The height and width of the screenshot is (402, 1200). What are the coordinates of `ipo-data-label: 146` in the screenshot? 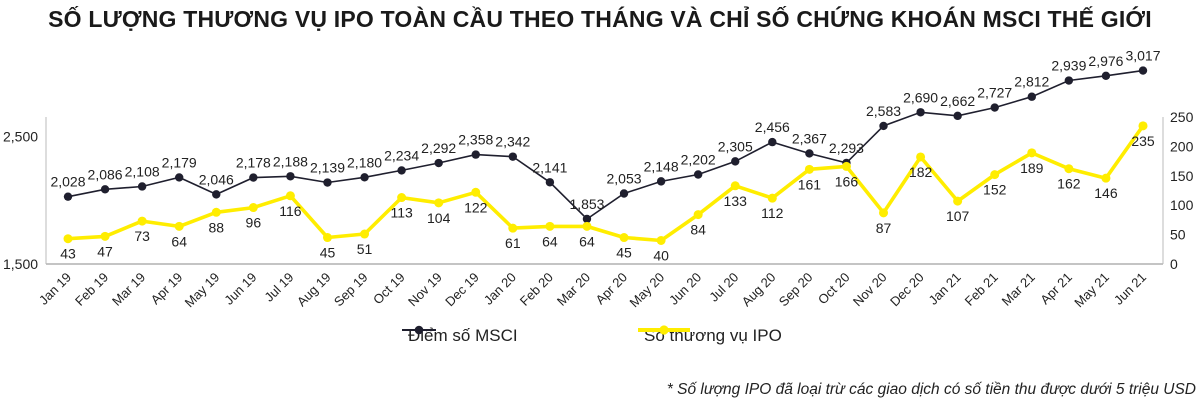 It's located at (1106, 193).